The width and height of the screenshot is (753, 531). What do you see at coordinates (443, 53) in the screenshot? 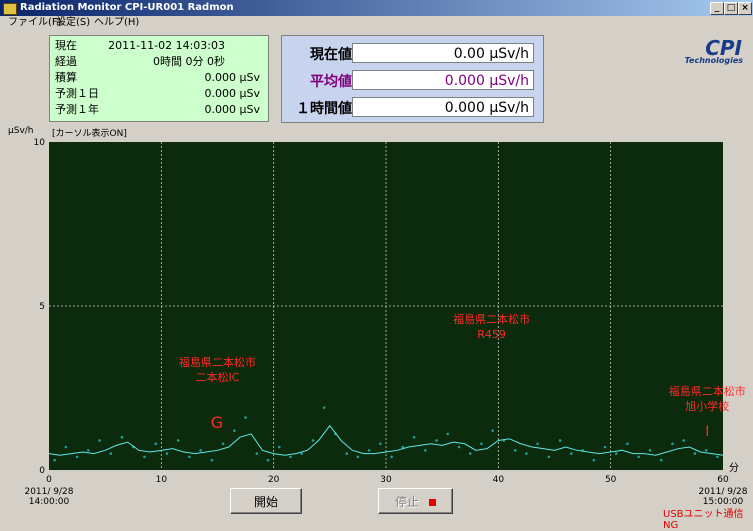
I see `reading-value: 0.00 μSv/h` at bounding box center [443, 53].